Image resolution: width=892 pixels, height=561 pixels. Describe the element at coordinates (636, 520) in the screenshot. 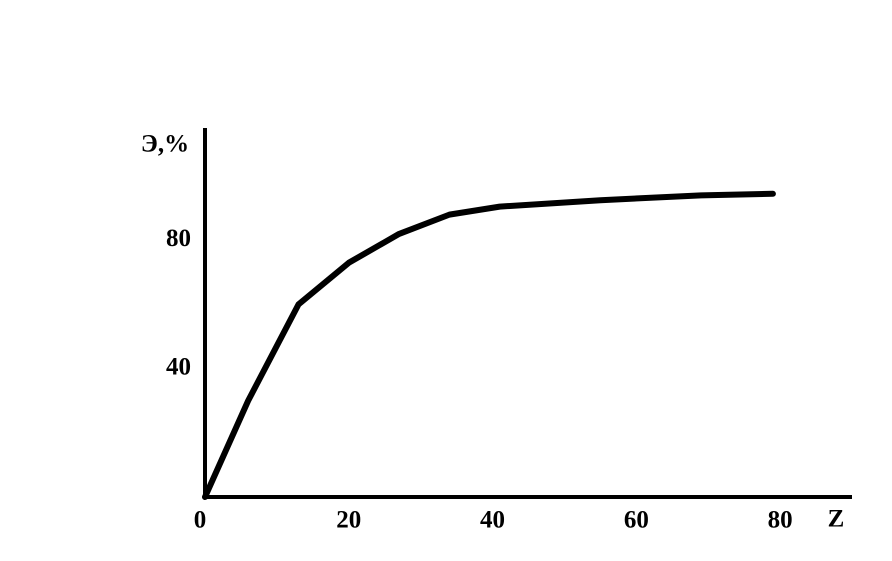

I see `x-tick-label: 60` at that location.